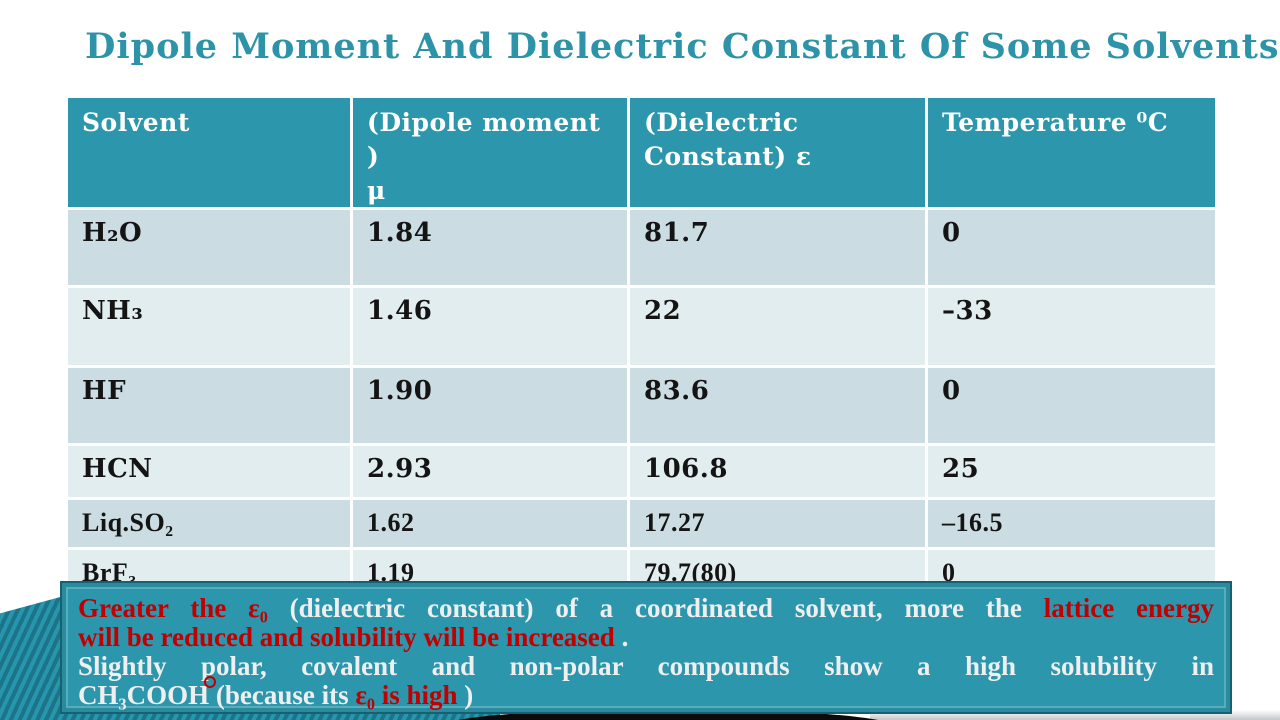 This screenshot has height=720, width=1280. Describe the element at coordinates (209, 406) in the screenshot. I see `table-cell: HF` at that location.